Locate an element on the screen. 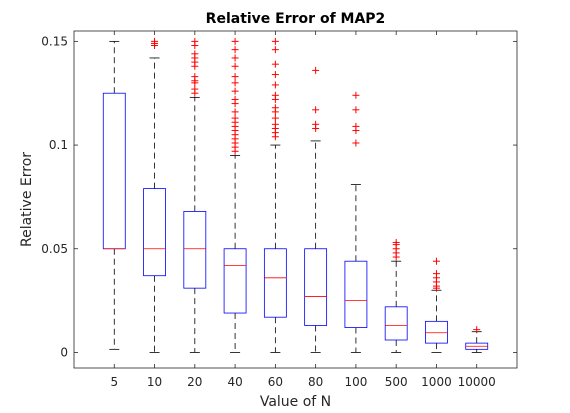 This screenshot has width=570, height=413. x-tick-label: 10000 is located at coordinates (477, 382).